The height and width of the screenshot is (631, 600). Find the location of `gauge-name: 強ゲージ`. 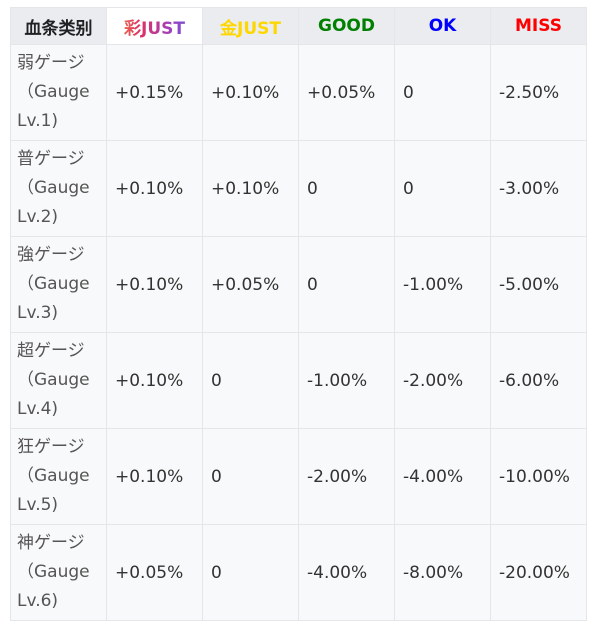

gauge-name: 強ゲージ is located at coordinates (51, 255).